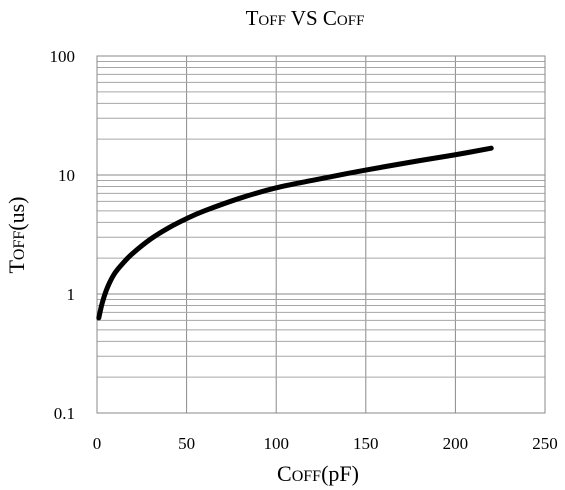 The height and width of the screenshot is (490, 565). What do you see at coordinates (71, 294) in the screenshot?
I see `y-tick-label: 1` at bounding box center [71, 294].